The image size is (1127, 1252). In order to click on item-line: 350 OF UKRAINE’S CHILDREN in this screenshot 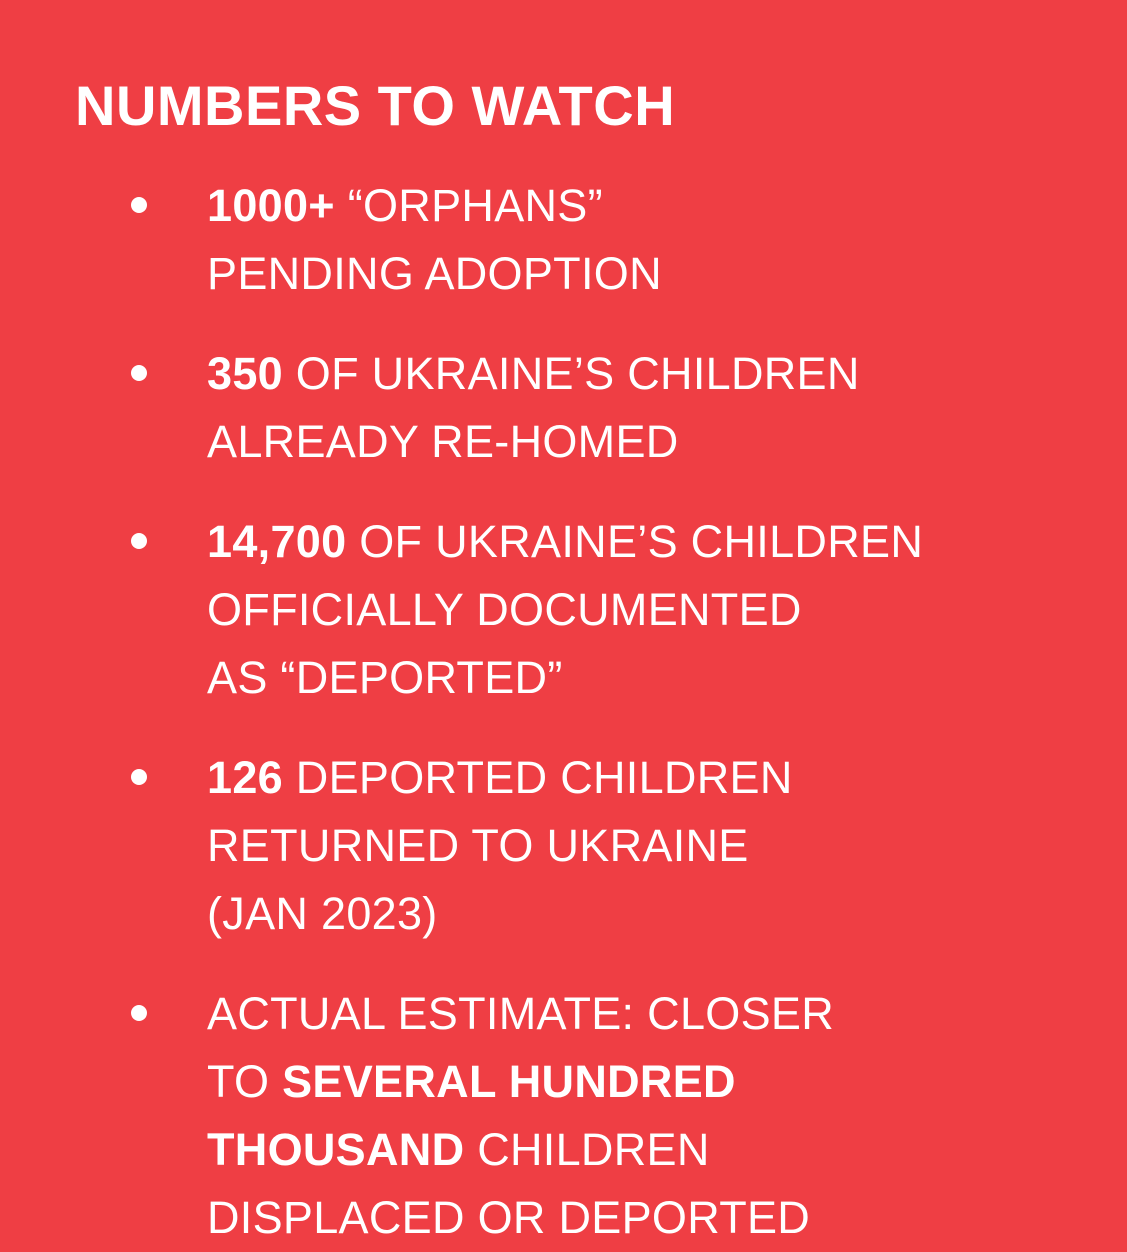, I will do `click(667, 374)`.